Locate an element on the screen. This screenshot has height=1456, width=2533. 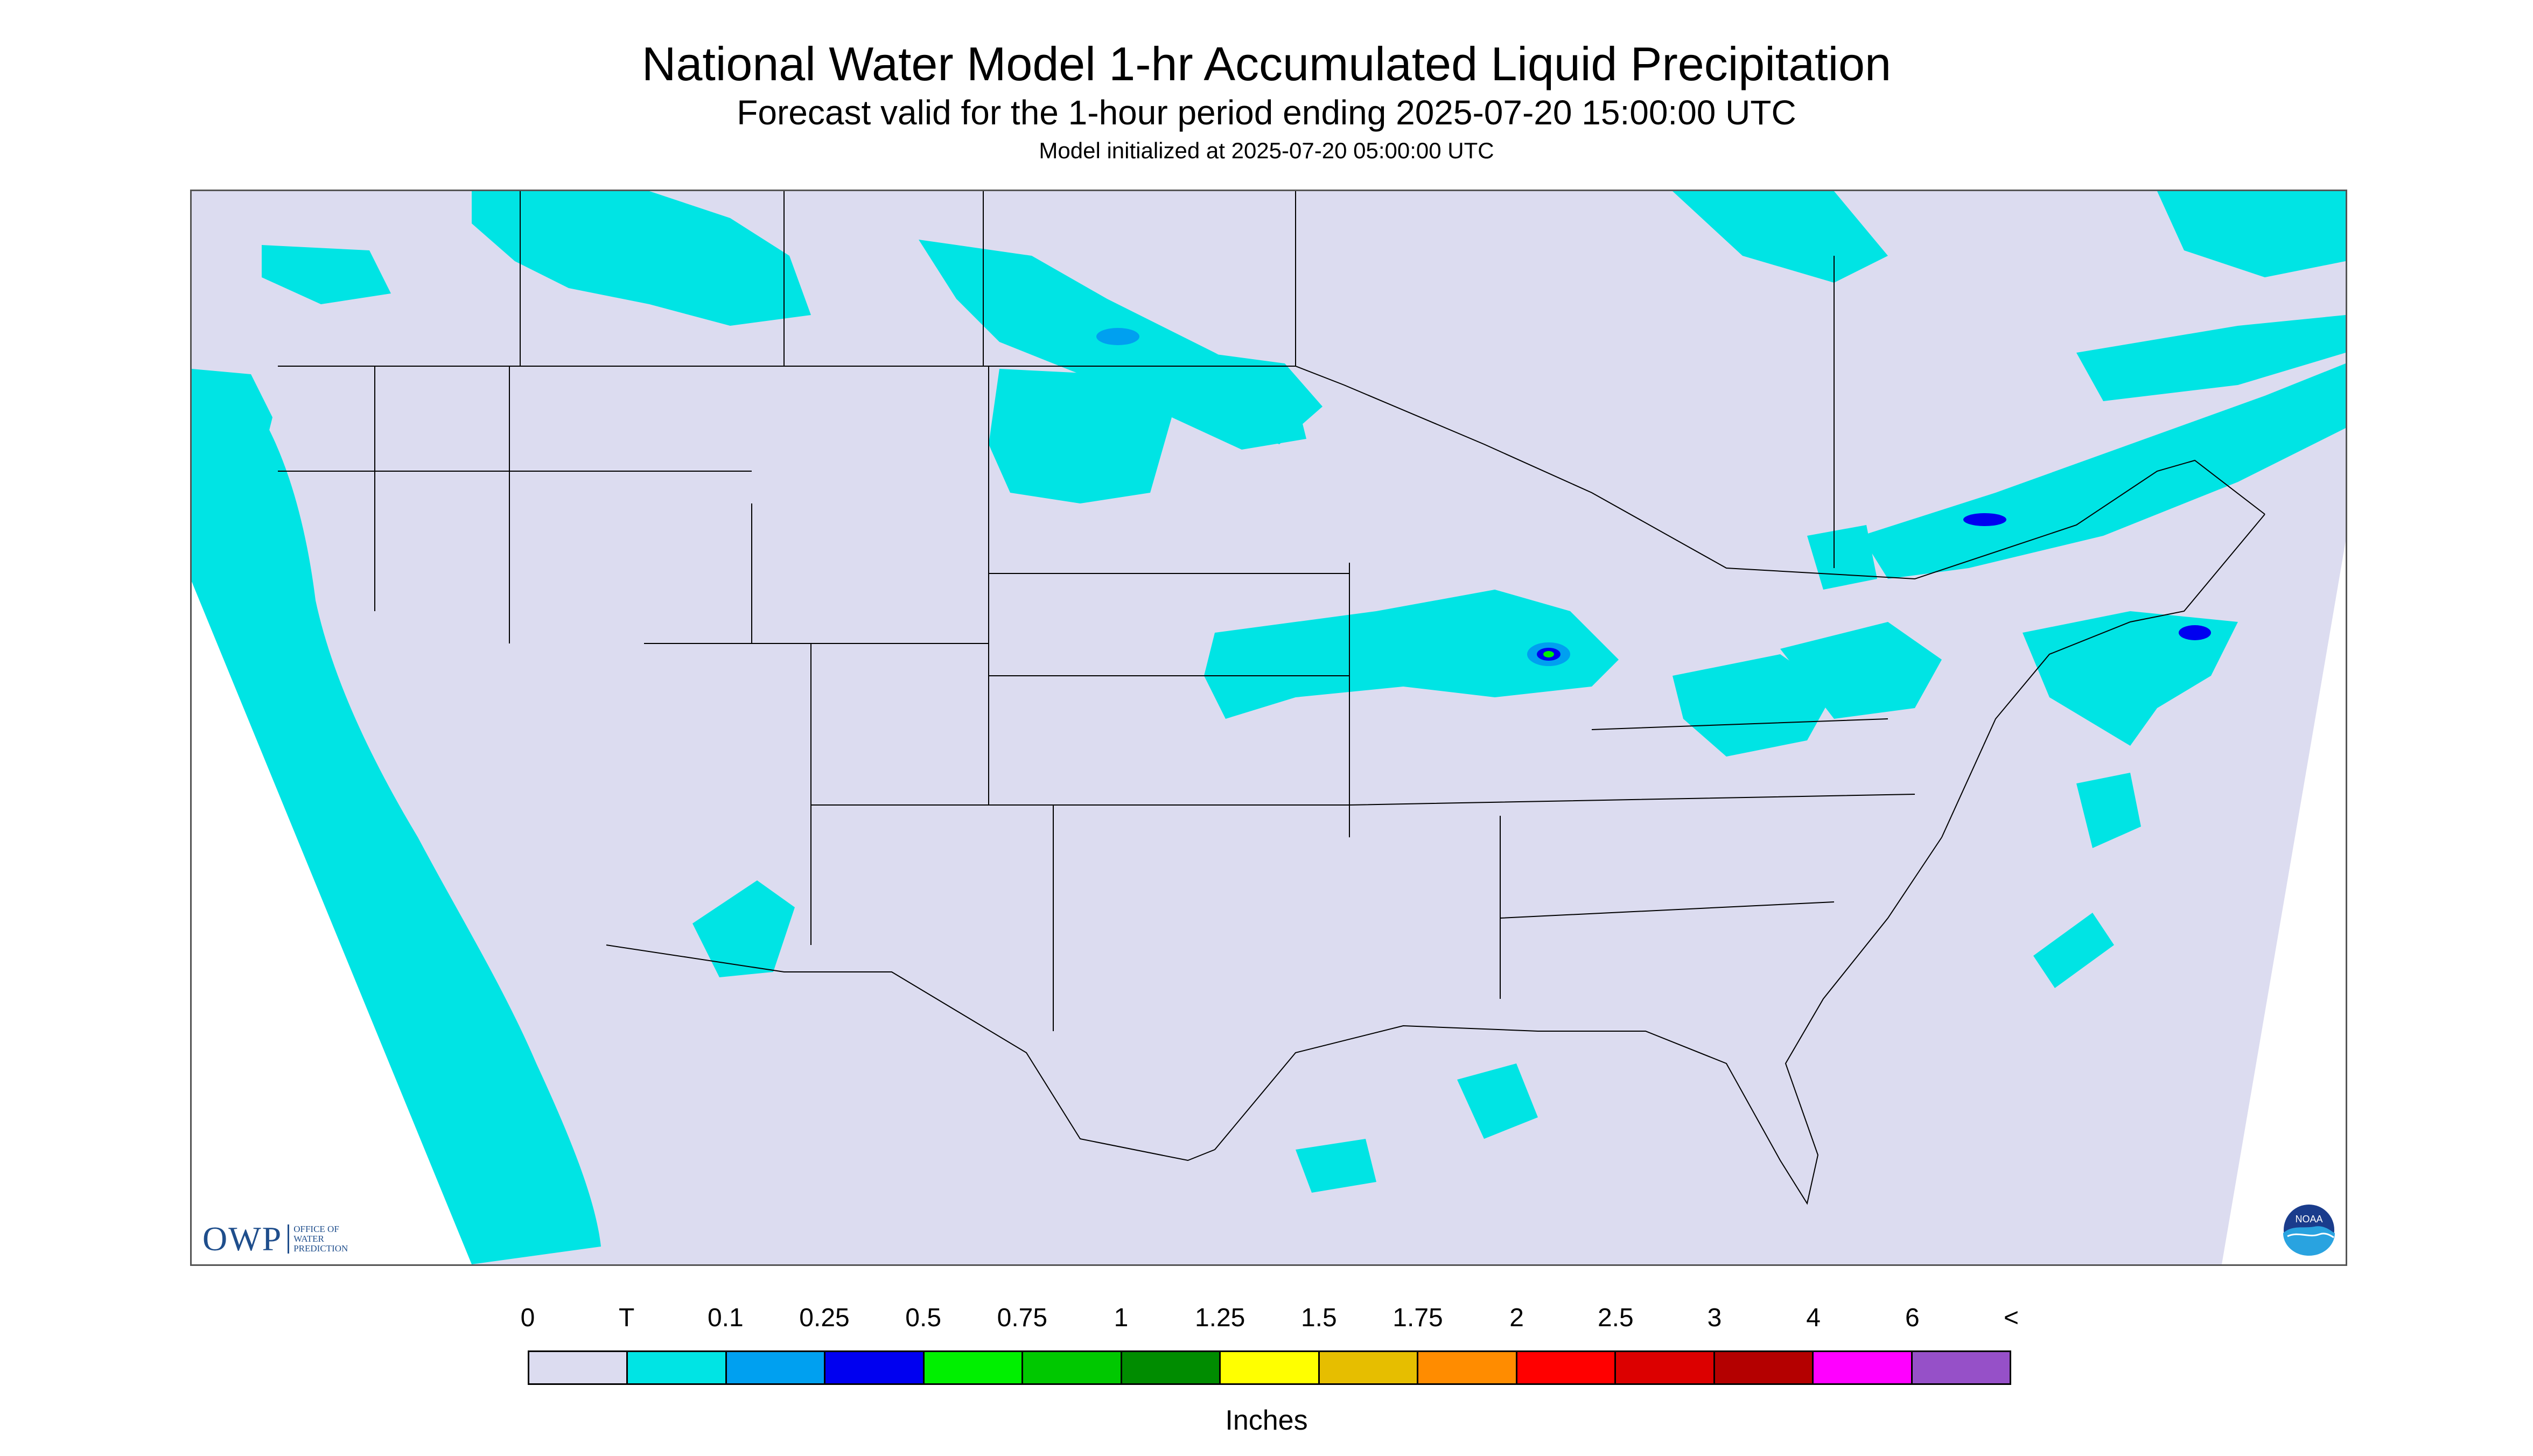
owp-logo-letters: OWP is located at coordinates (243, 1239).